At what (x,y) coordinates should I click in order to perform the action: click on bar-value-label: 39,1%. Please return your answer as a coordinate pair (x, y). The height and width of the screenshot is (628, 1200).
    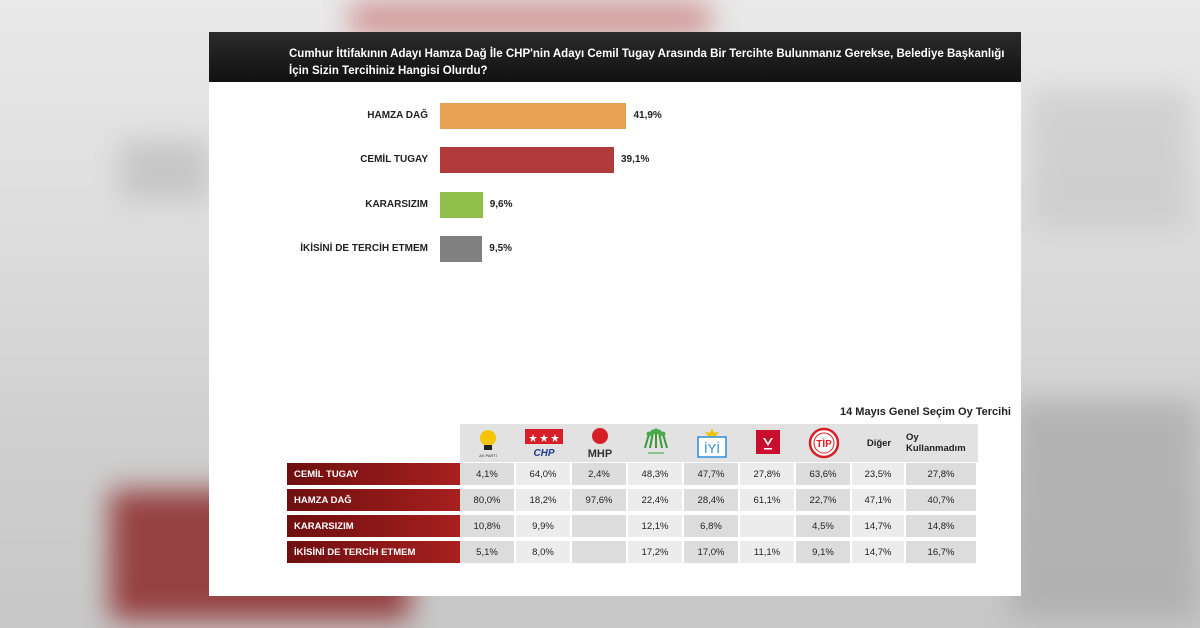
    Looking at the image, I should click on (635, 159).